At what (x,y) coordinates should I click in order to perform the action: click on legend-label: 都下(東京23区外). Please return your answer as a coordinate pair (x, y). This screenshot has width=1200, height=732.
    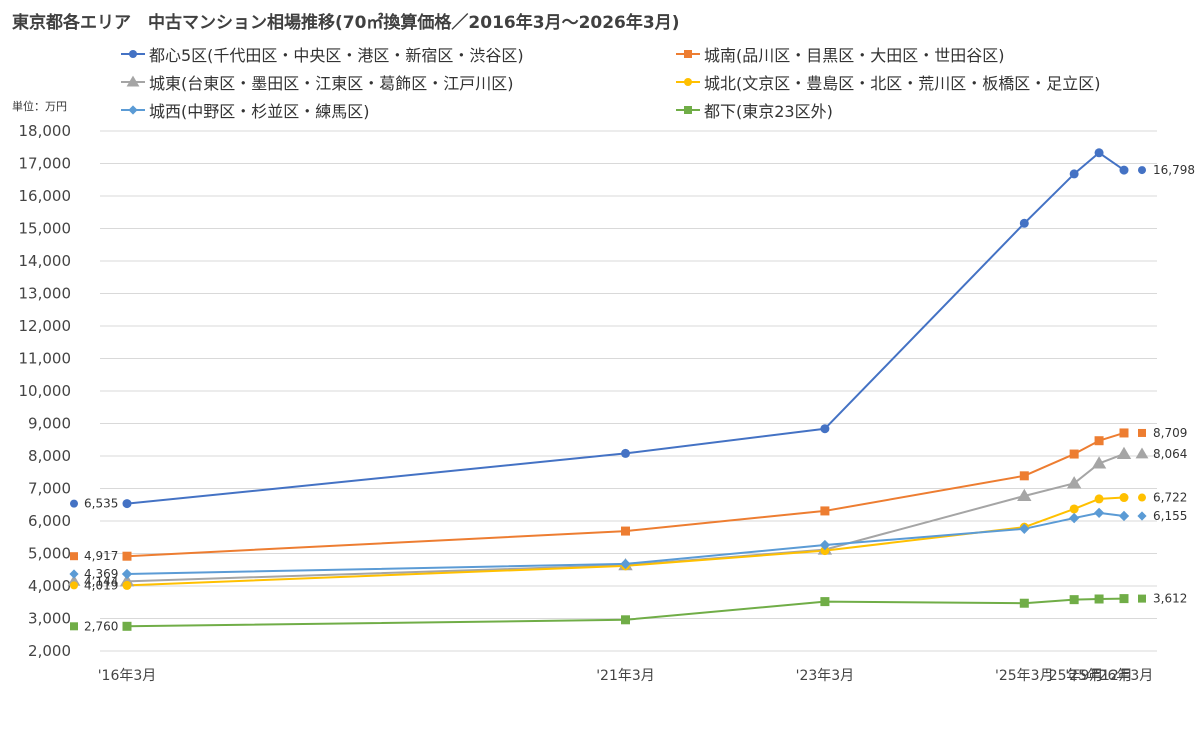
    Looking at the image, I should click on (768, 111).